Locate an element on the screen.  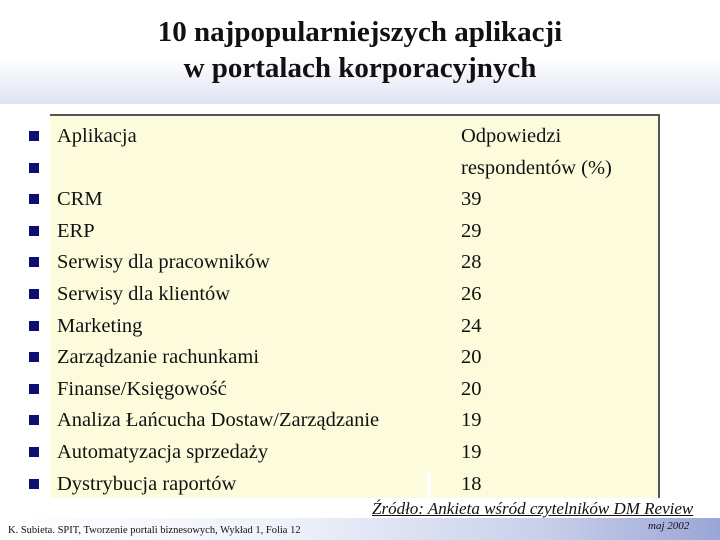
row-value: 39 is located at coordinates (471, 199).